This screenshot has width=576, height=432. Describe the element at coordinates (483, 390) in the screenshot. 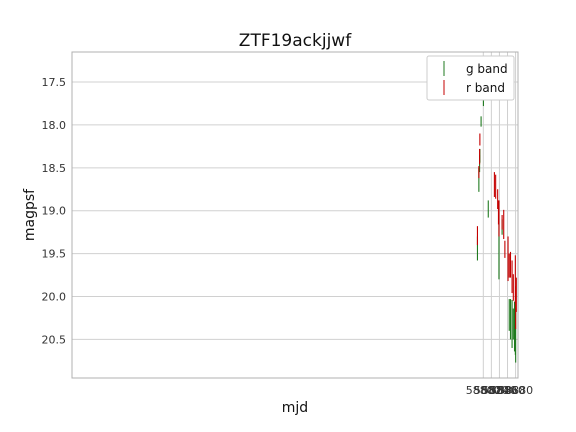

I see `x-tick-label: 58800` at that location.